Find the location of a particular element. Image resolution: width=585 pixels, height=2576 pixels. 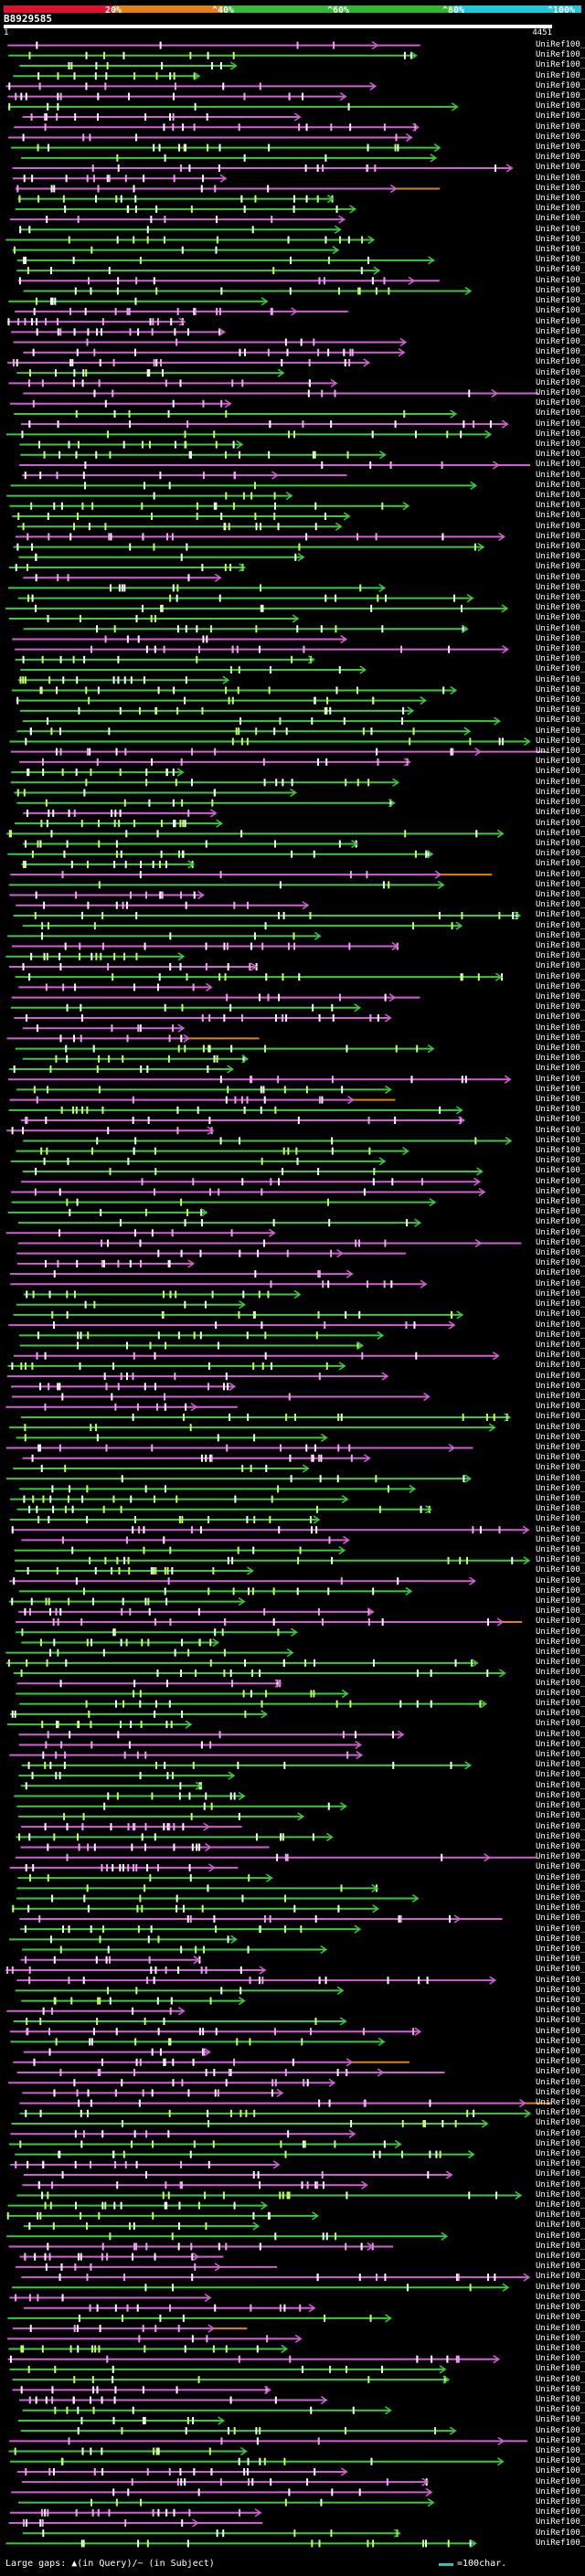

hit-label: UniRef100_A8DJ01 is located at coordinates (561, 2133).